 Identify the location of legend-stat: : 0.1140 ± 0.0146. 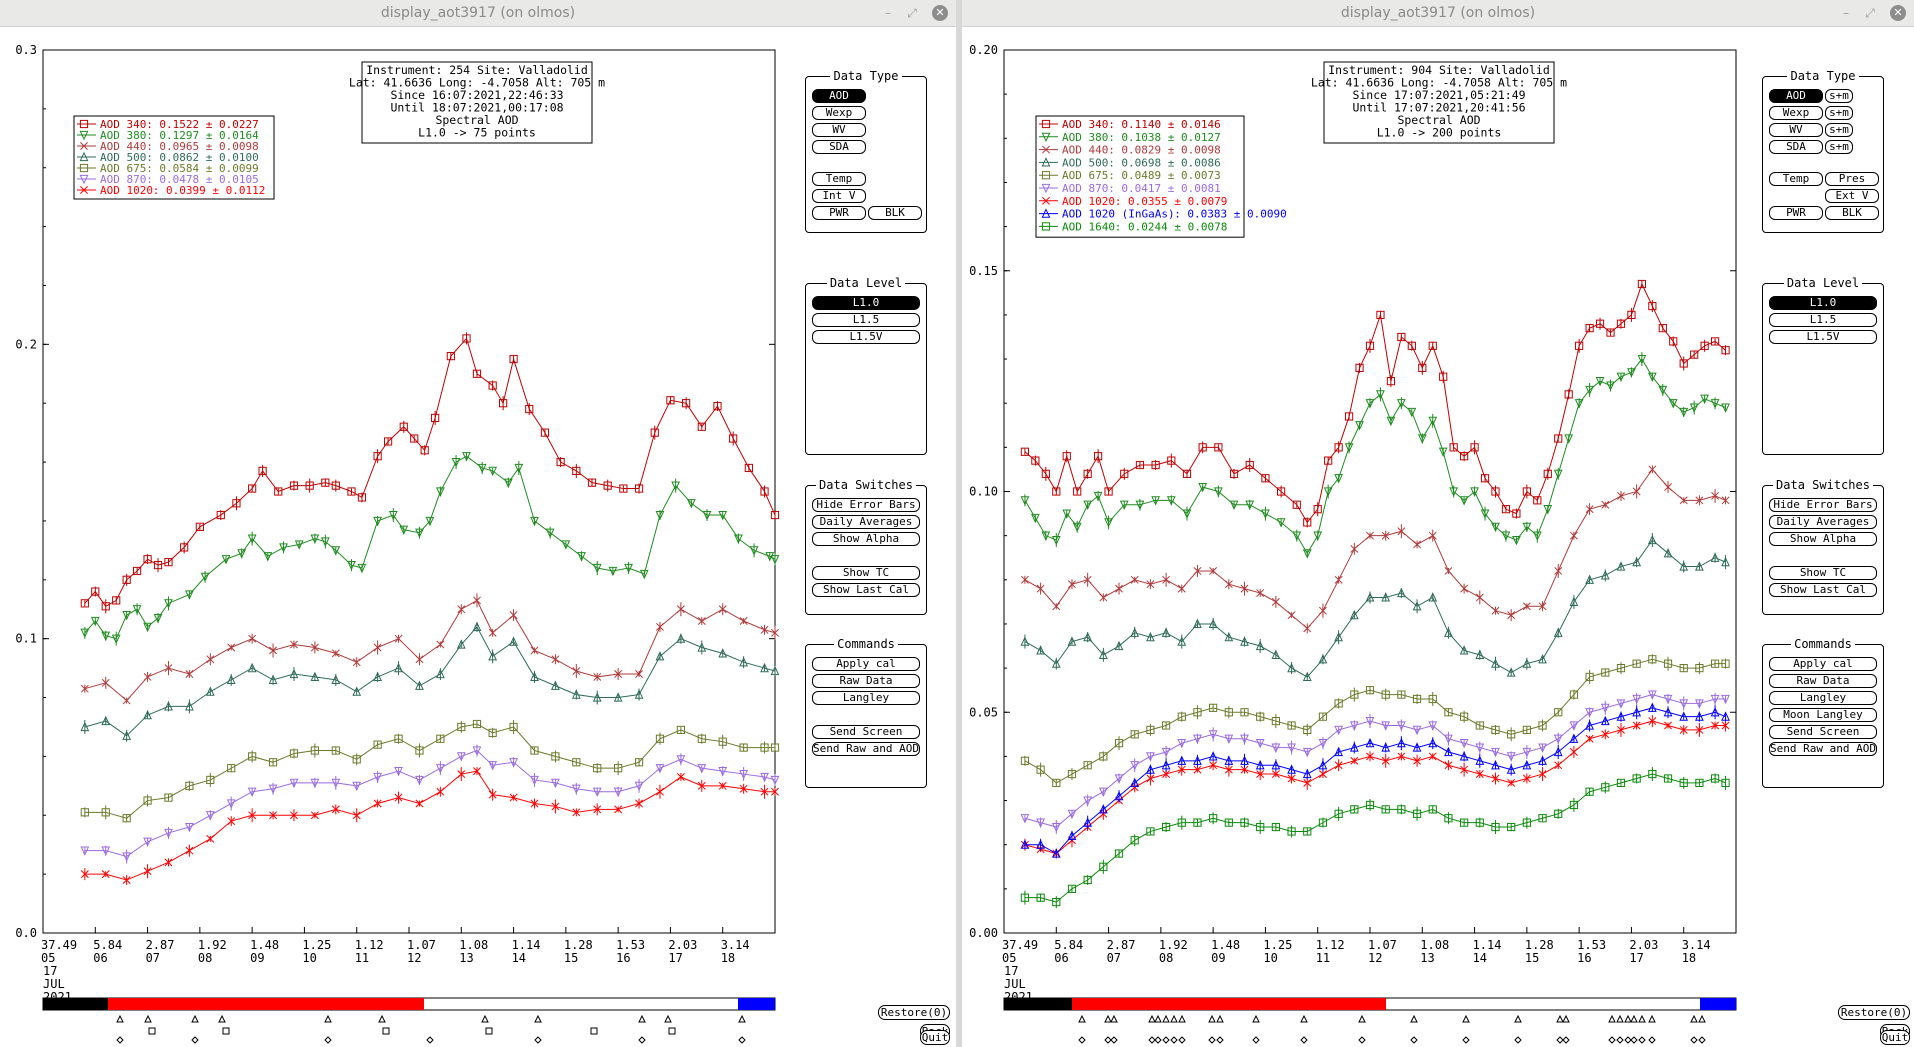
(1164, 124).